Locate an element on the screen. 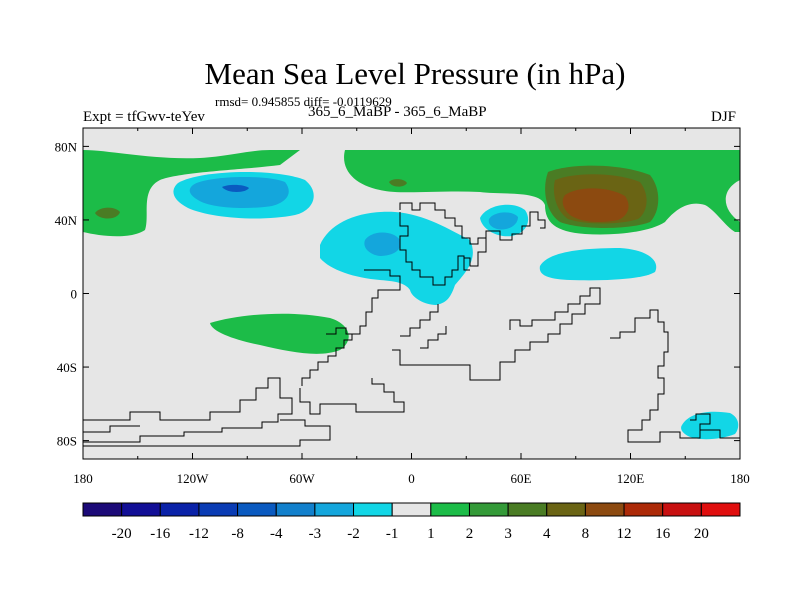 This screenshot has width=800, height=600. colorbar-label: 3 is located at coordinates (508, 534).